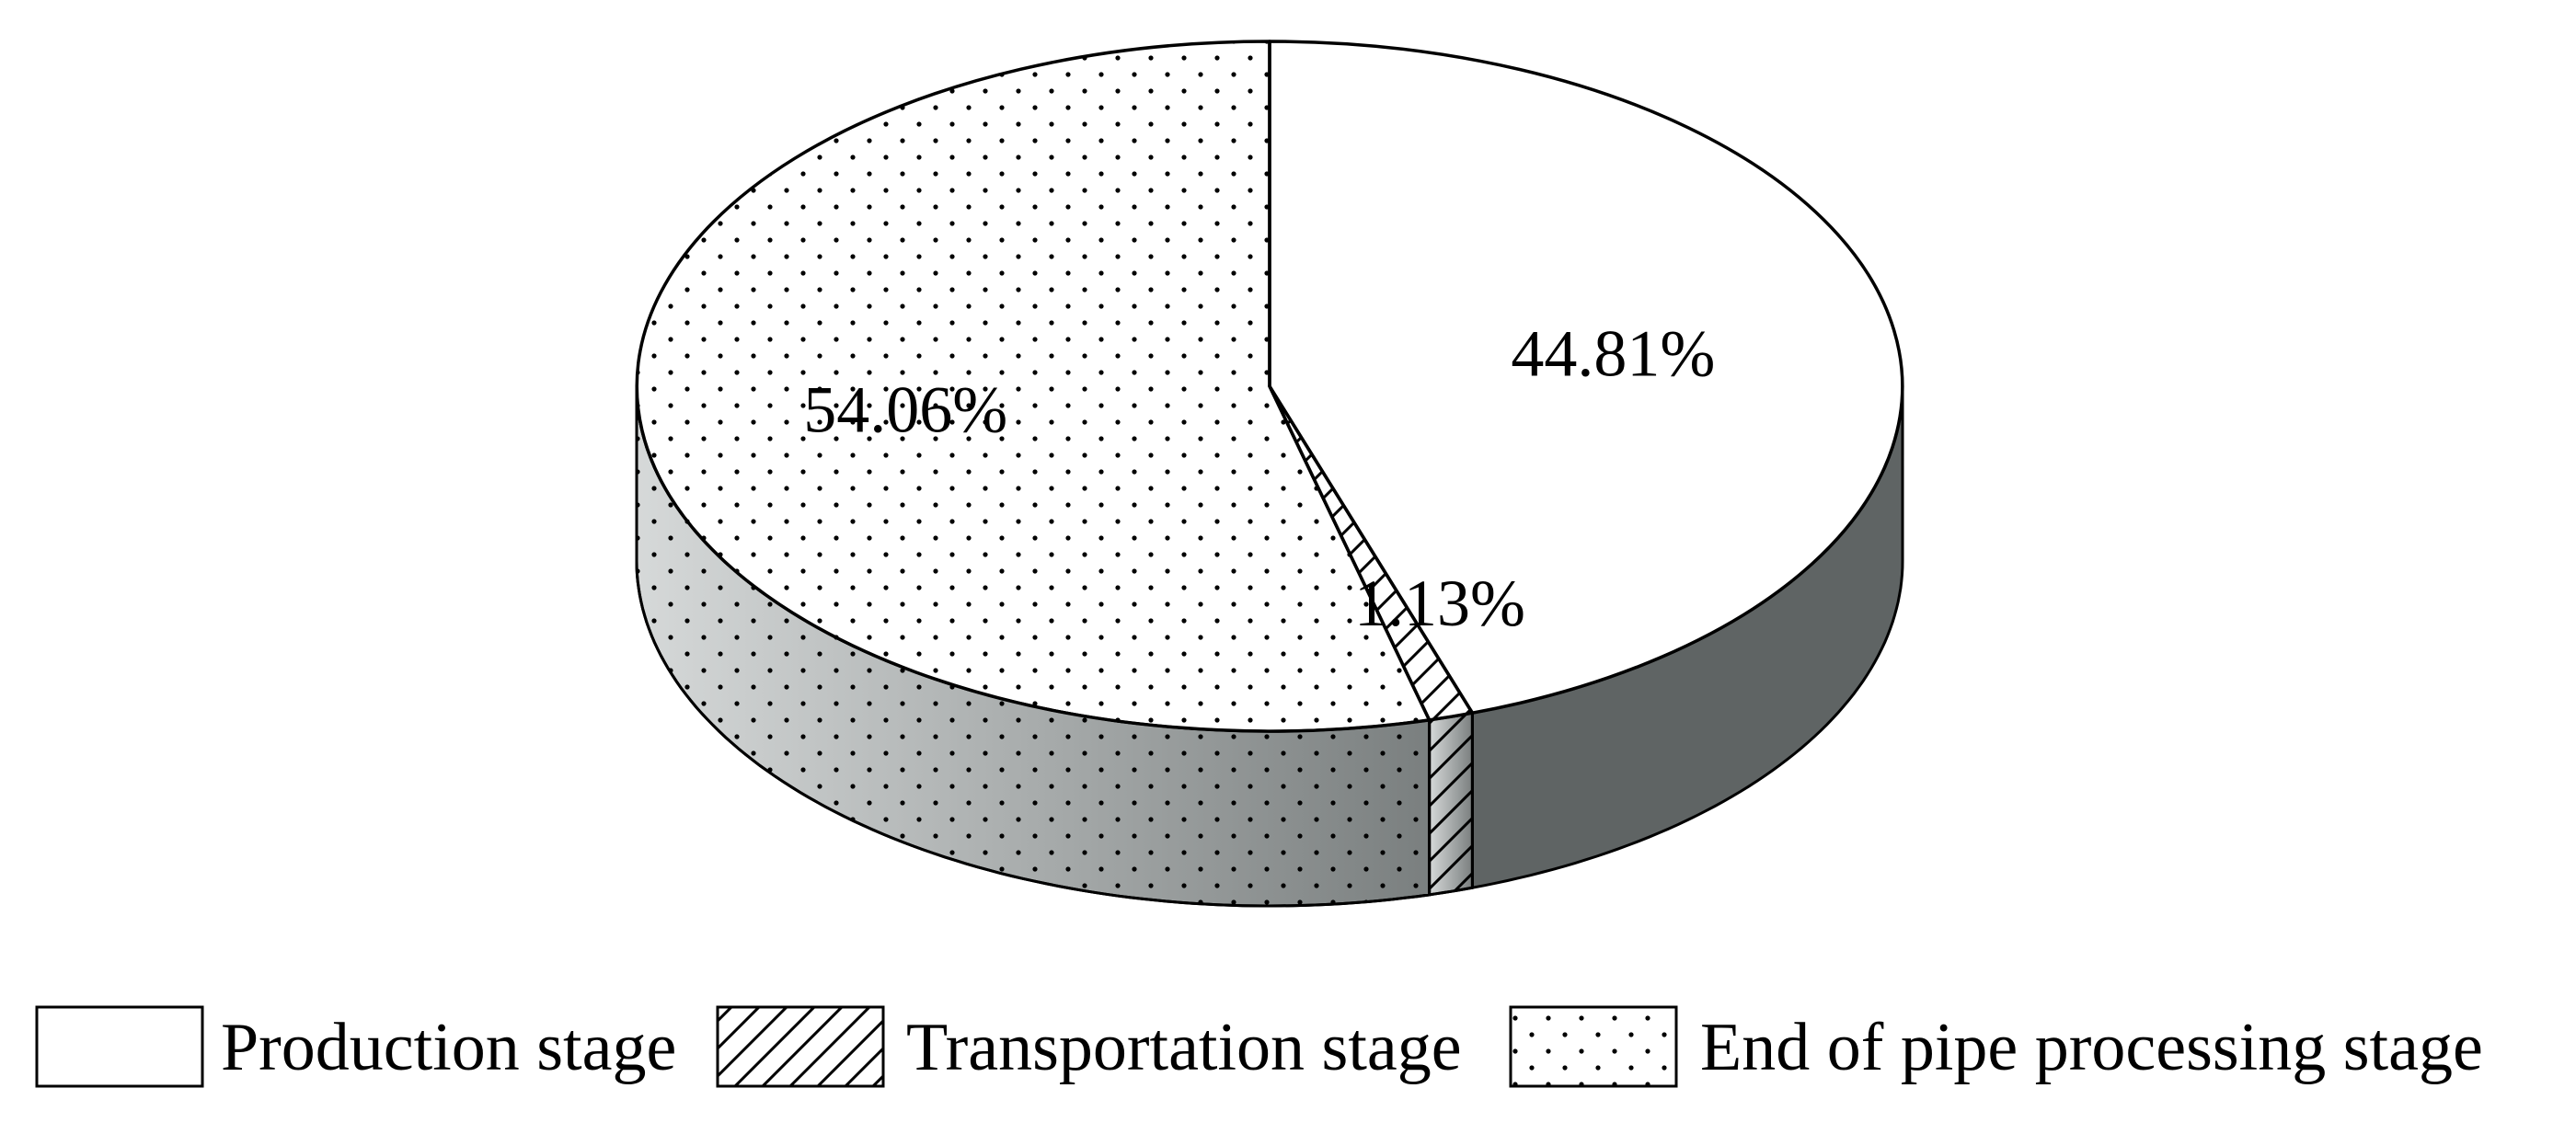 The width and height of the screenshot is (2576, 1134). What do you see at coordinates (2091, 1047) in the screenshot?
I see `legend-label-3: End of pipe processing stage` at bounding box center [2091, 1047].